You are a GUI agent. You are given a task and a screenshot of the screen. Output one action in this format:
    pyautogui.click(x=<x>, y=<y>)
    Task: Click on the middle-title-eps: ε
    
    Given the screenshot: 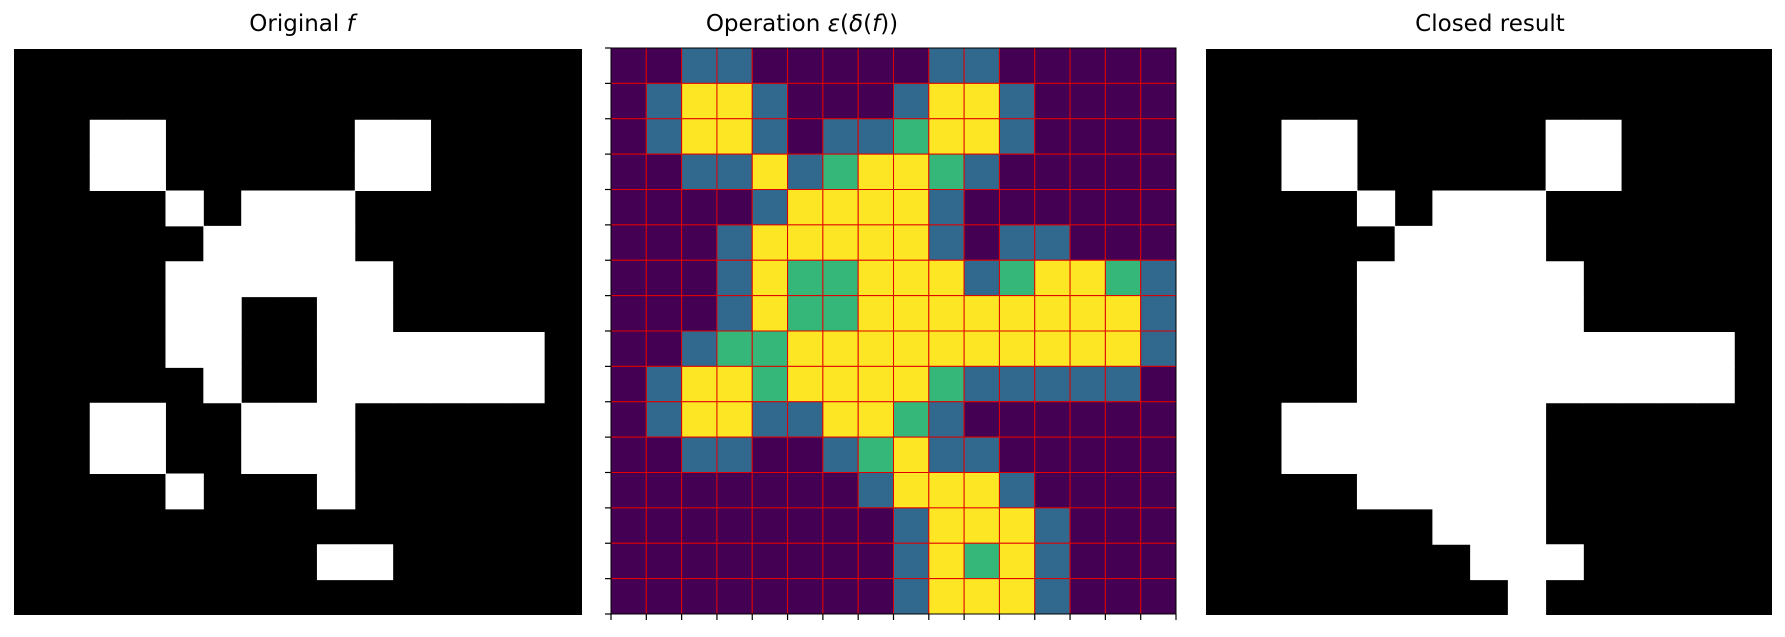 What is the action you would take?
    pyautogui.click(x=834, y=24)
    